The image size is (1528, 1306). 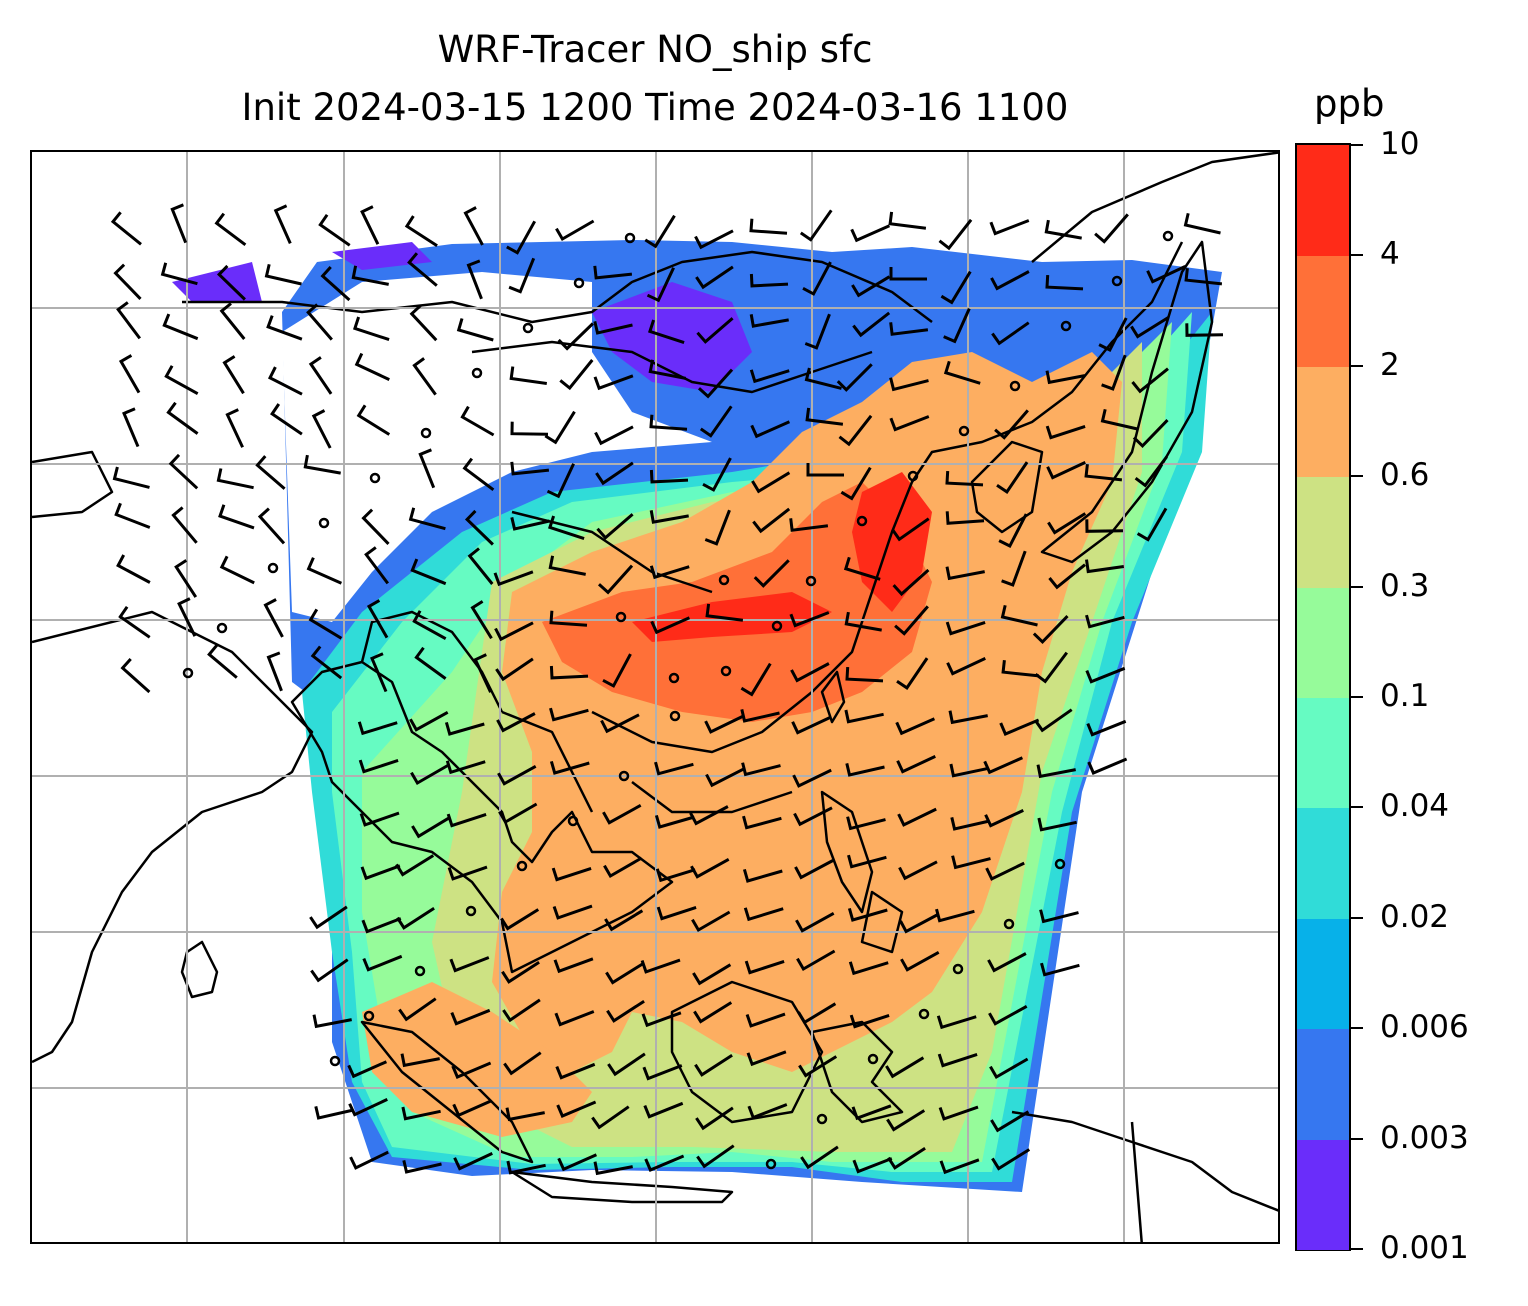 What do you see at coordinates (862, 872) in the screenshot?
I see `coastline-philippines` at bounding box center [862, 872].